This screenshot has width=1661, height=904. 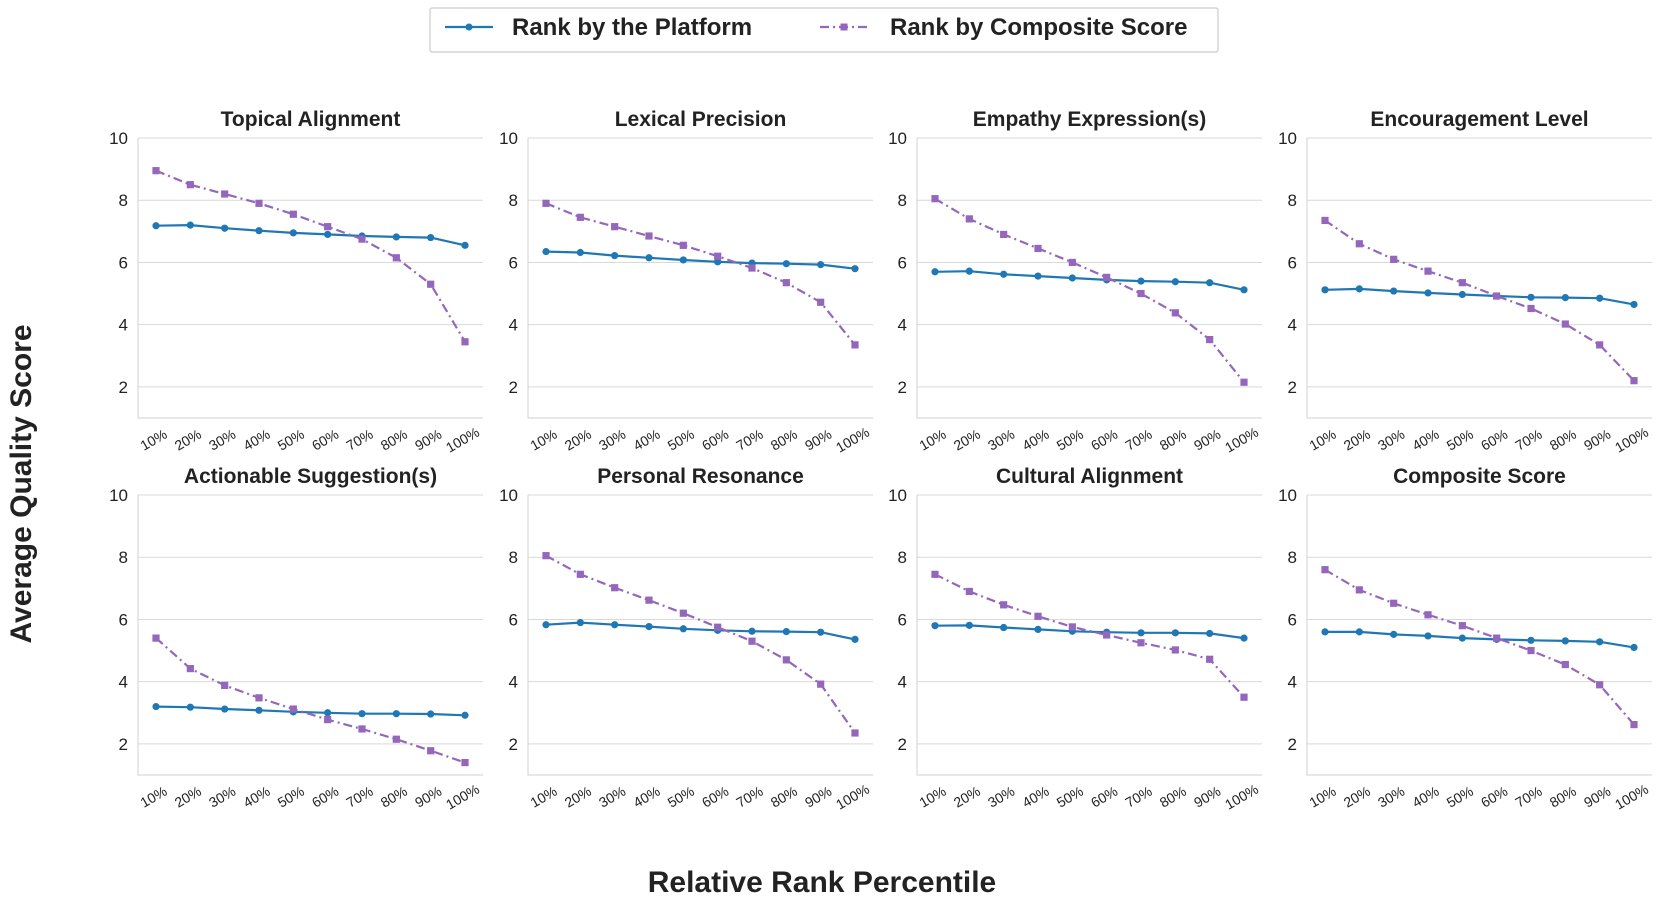 What do you see at coordinates (469, 27) in the screenshot?
I see `legend-platform-marker` at bounding box center [469, 27].